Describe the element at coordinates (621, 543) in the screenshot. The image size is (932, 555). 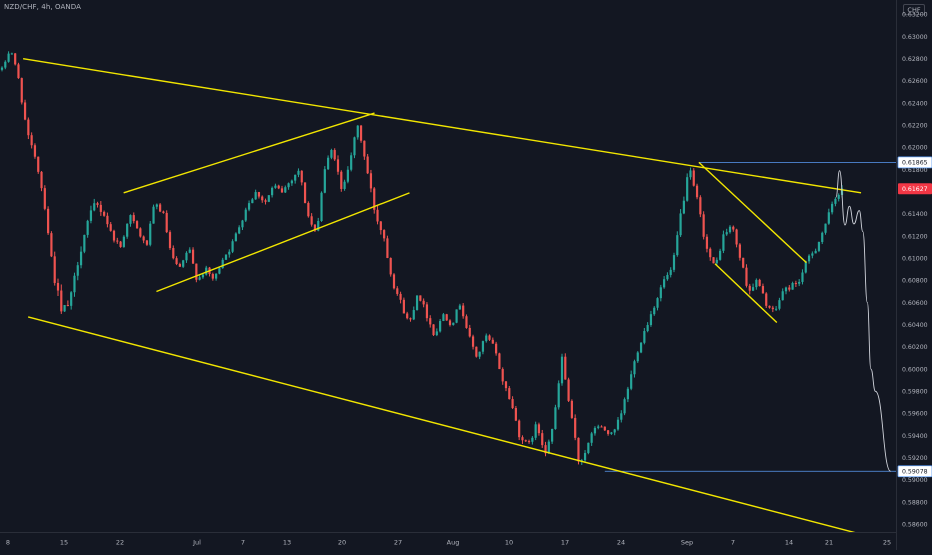
I see `time-tick-label: 24` at that location.